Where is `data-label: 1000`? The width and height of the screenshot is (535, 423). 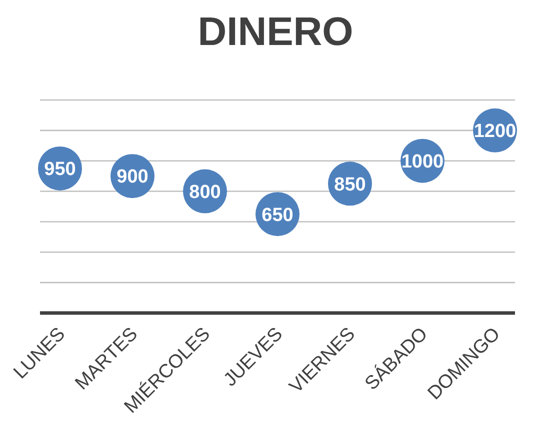 data-label: 1000 is located at coordinates (422, 162).